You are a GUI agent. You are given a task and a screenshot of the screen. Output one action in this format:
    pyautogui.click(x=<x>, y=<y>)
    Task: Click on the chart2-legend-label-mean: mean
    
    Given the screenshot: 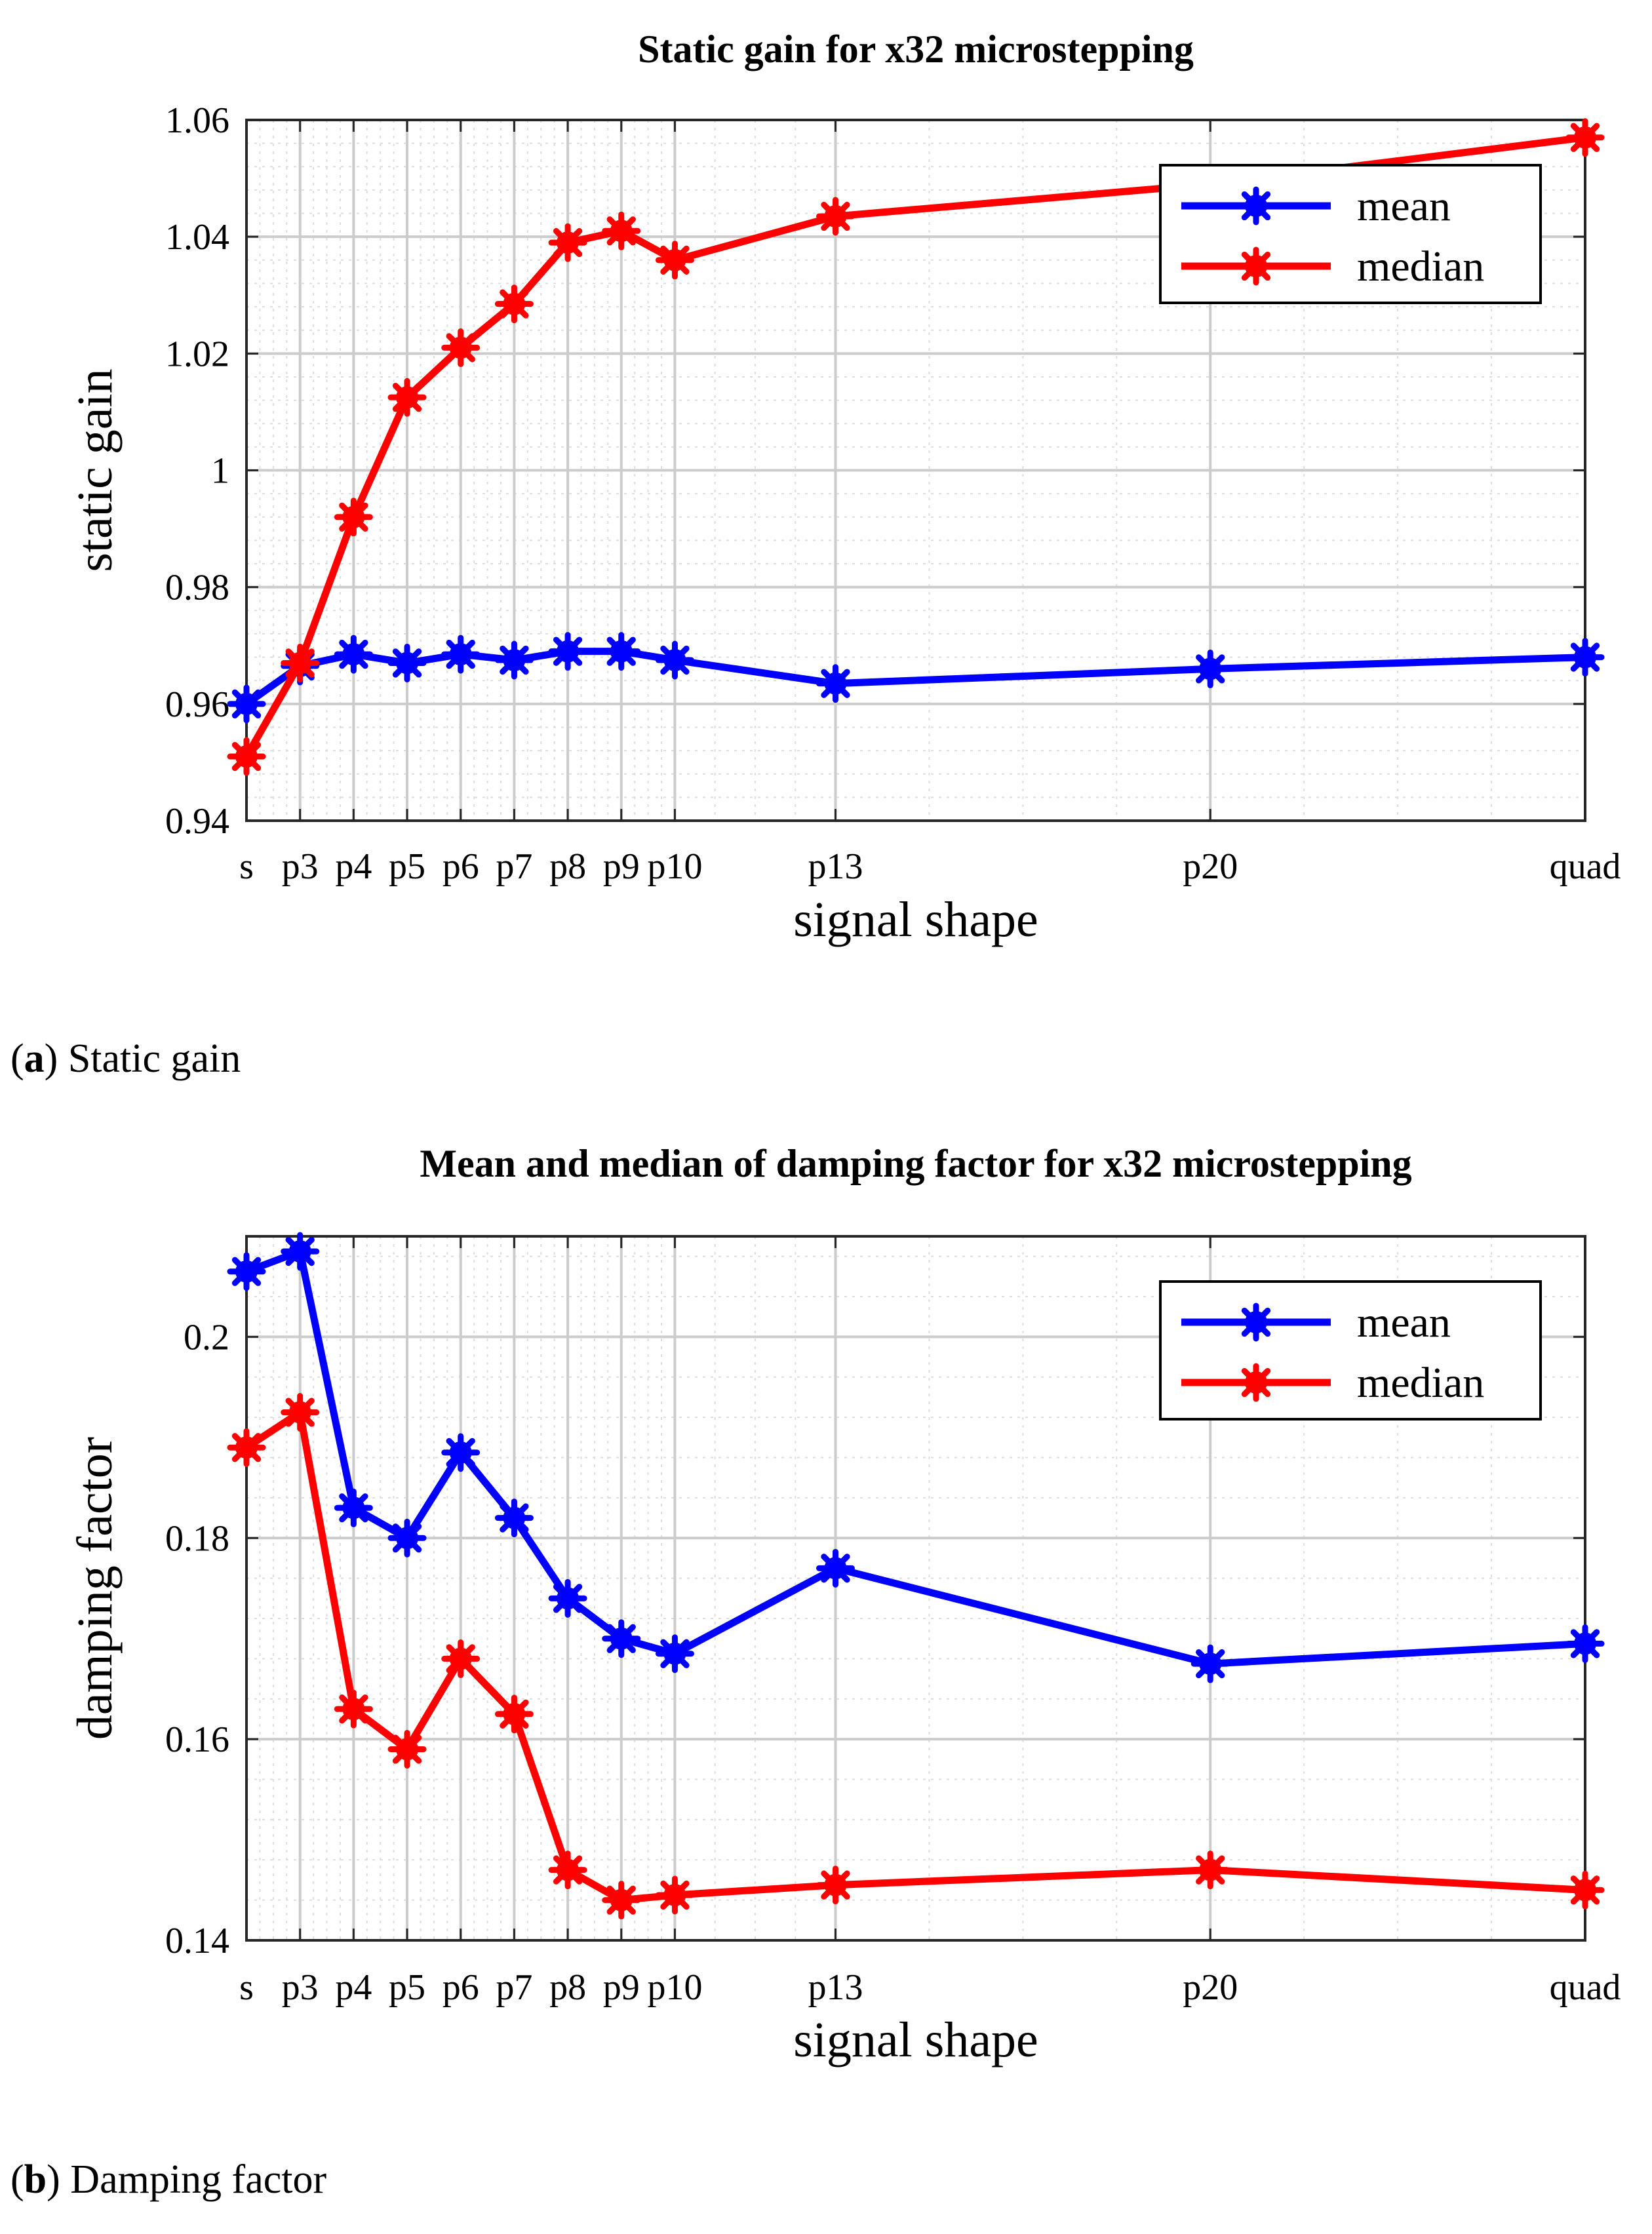 What is the action you would take?
    pyautogui.click(x=1404, y=1322)
    